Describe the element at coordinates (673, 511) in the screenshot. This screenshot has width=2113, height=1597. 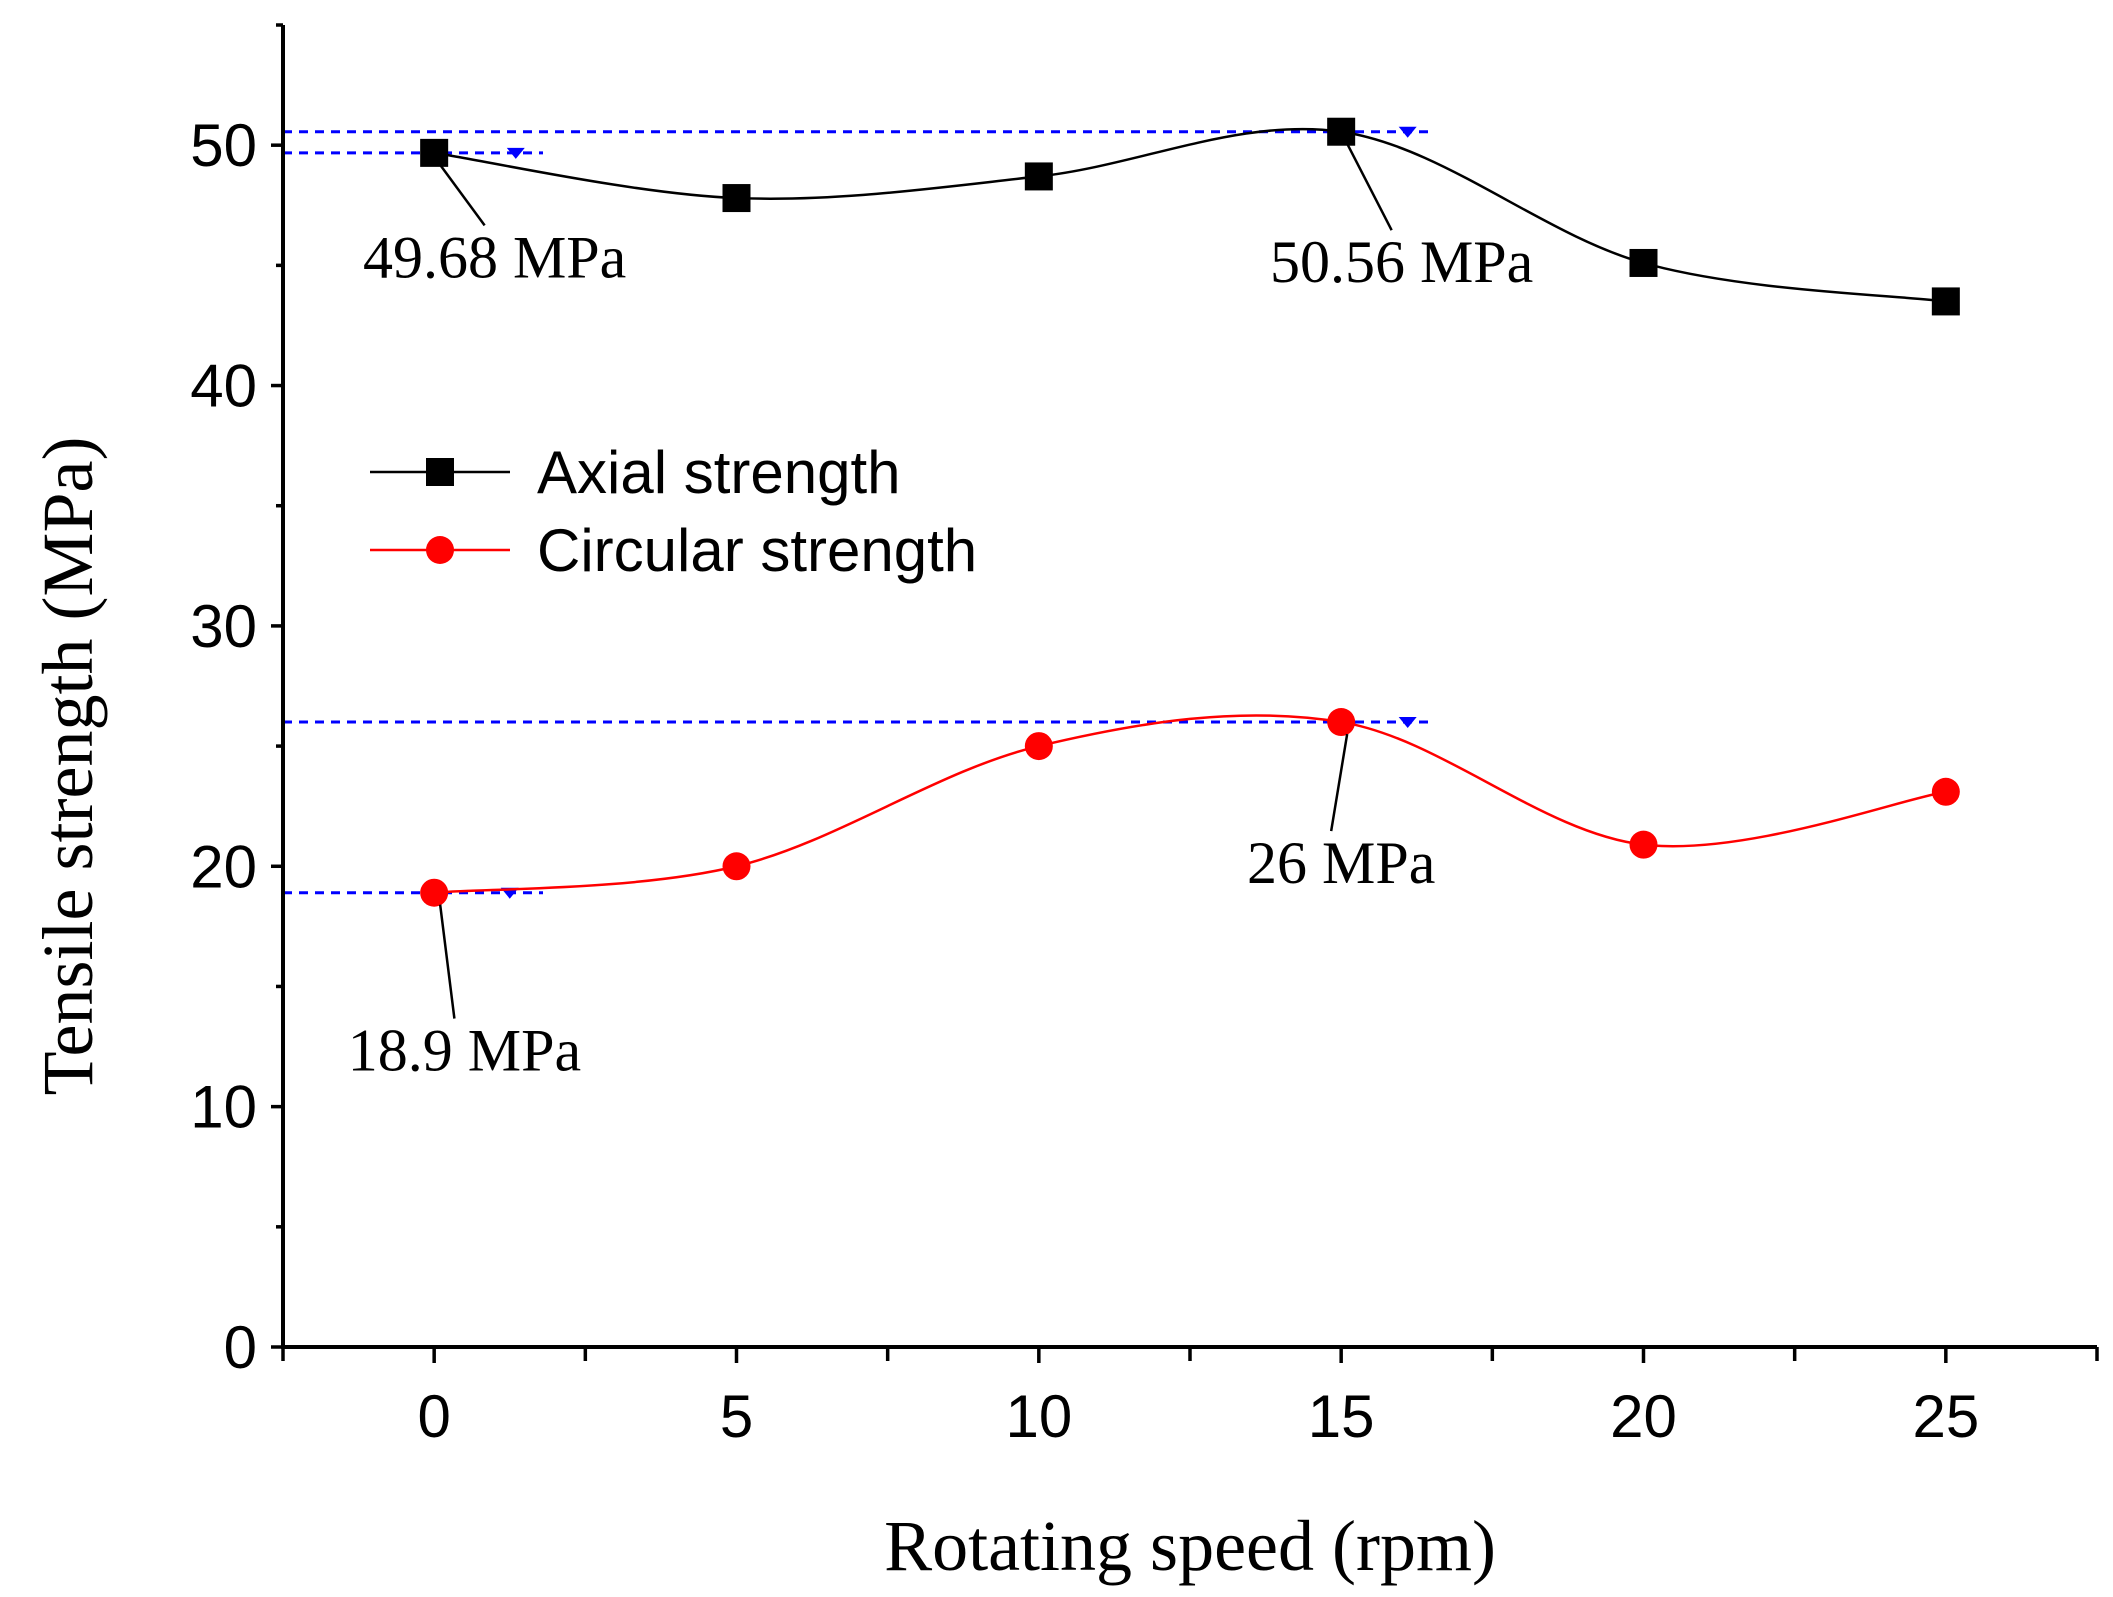
I see `legend: Axial strength Circular strength` at that location.